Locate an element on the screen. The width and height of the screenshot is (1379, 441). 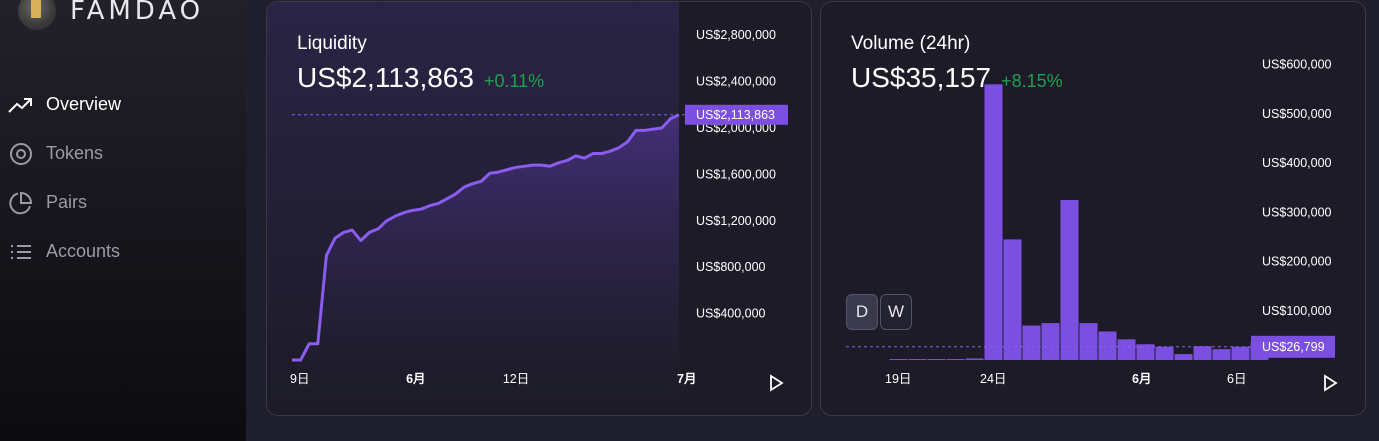
liquidity-change: +0.11% is located at coordinates (514, 81).